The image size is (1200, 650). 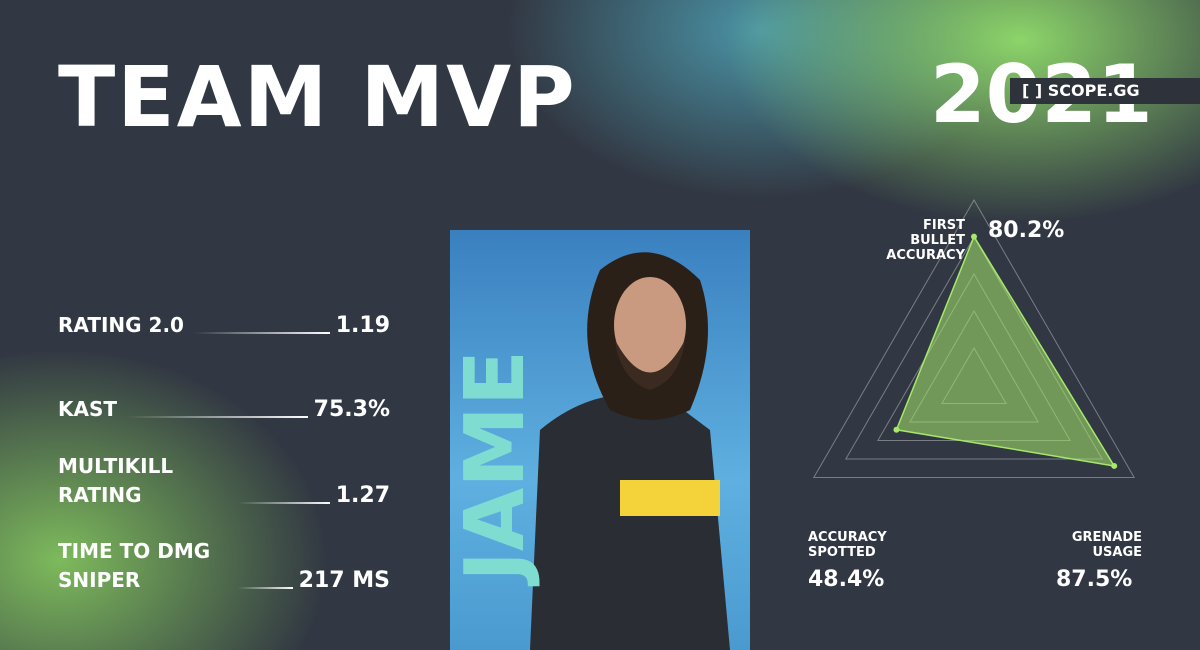 What do you see at coordinates (1106, 545) in the screenshot?
I see `radar-label: GRENADE USAGE` at bounding box center [1106, 545].